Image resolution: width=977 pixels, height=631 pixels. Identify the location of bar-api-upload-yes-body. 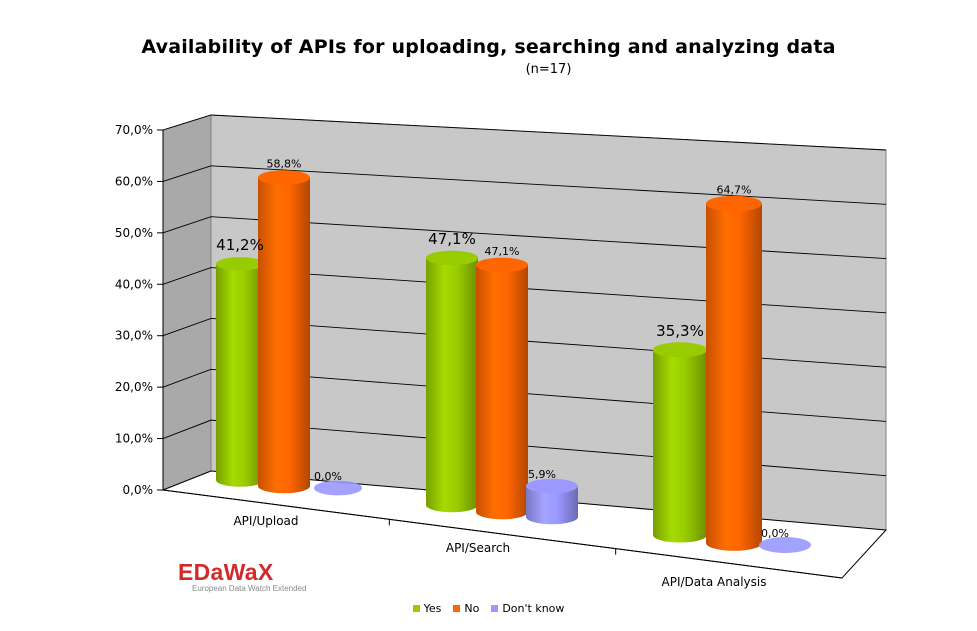
(240, 375).